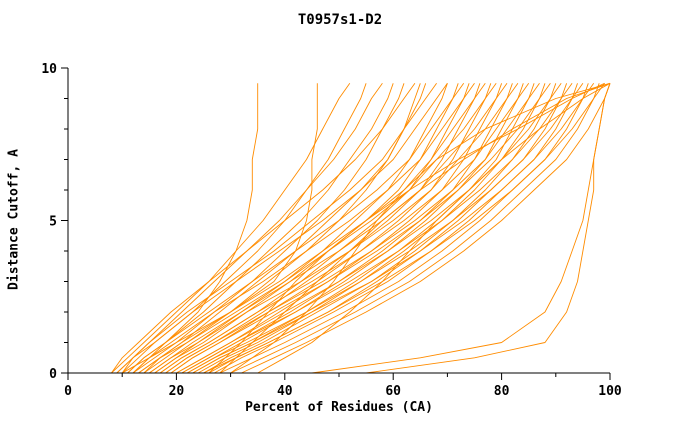 Image resolution: width=680 pixels, height=440 pixels. Describe the element at coordinates (68, 391) in the screenshot. I see `x-tick-label: 0` at that location.